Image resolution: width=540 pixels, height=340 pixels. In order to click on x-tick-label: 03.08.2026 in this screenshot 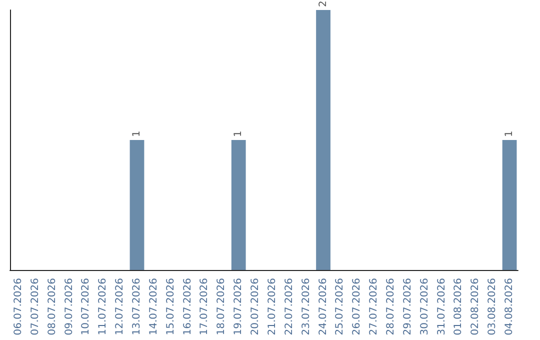, I will do `click(492, 307)`.